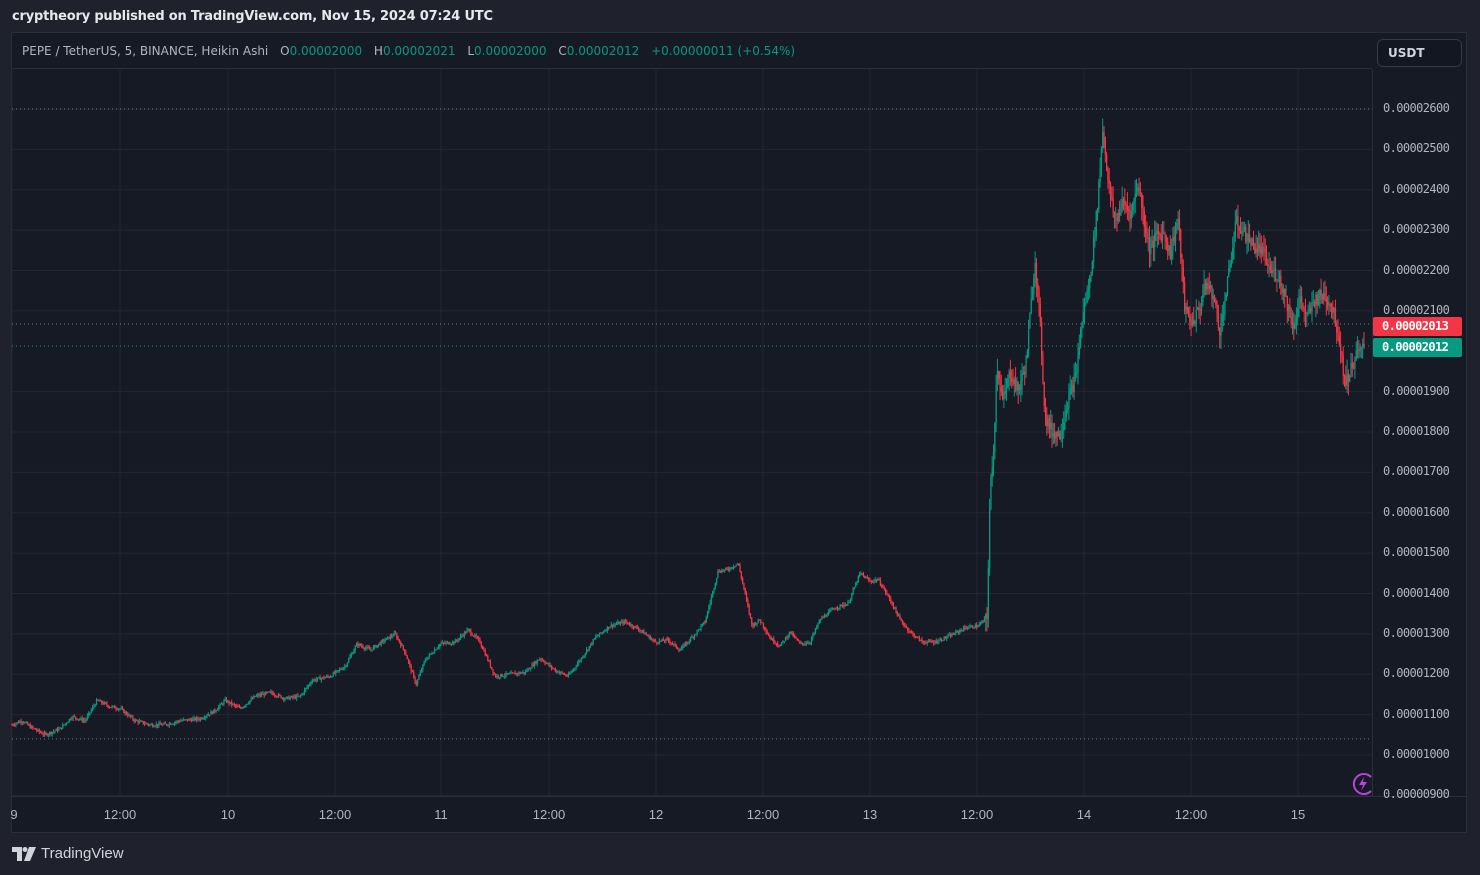 This screenshot has height=875, width=1480. What do you see at coordinates (1416, 229) in the screenshot?
I see `price-axis-label: 0.00002300` at bounding box center [1416, 229].